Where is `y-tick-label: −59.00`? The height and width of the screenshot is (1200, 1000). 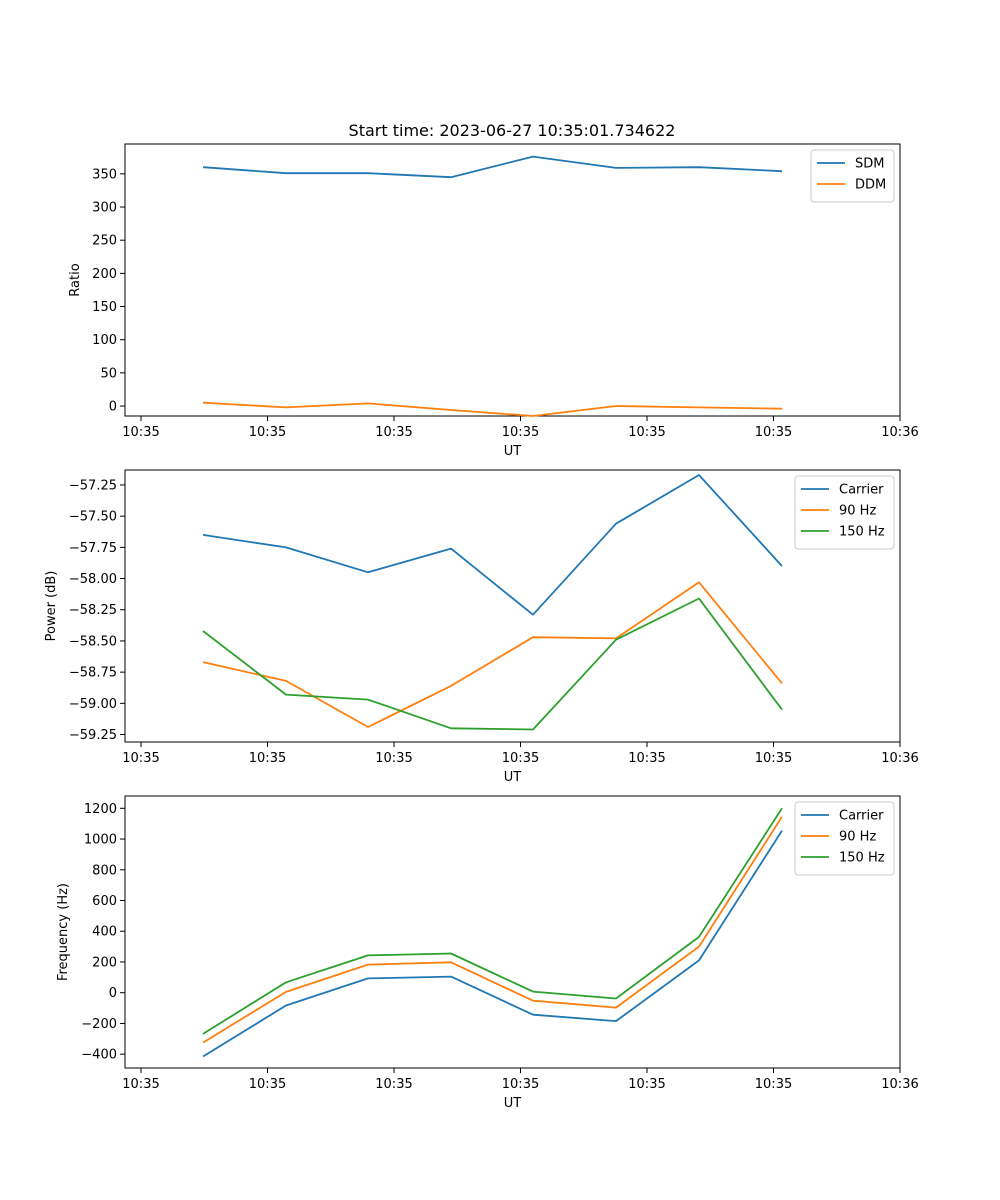
y-tick-label: −59.00 is located at coordinates (93, 704).